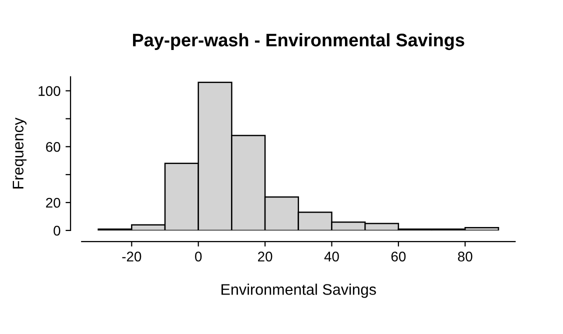 The image size is (563, 334). Describe the element at coordinates (198, 257) in the screenshot. I see `x-tick-label: 0` at that location.